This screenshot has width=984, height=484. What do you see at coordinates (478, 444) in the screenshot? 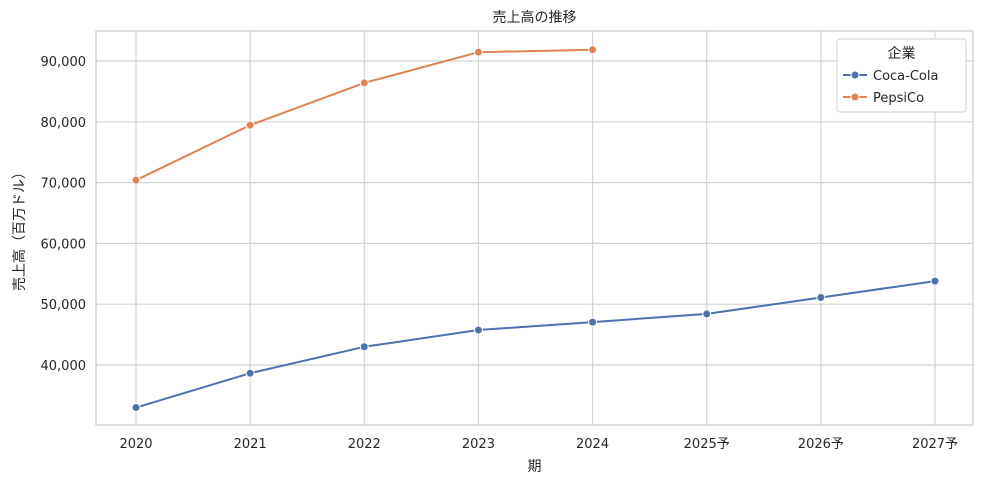
I see `x-tick-label: 2023` at bounding box center [478, 444].